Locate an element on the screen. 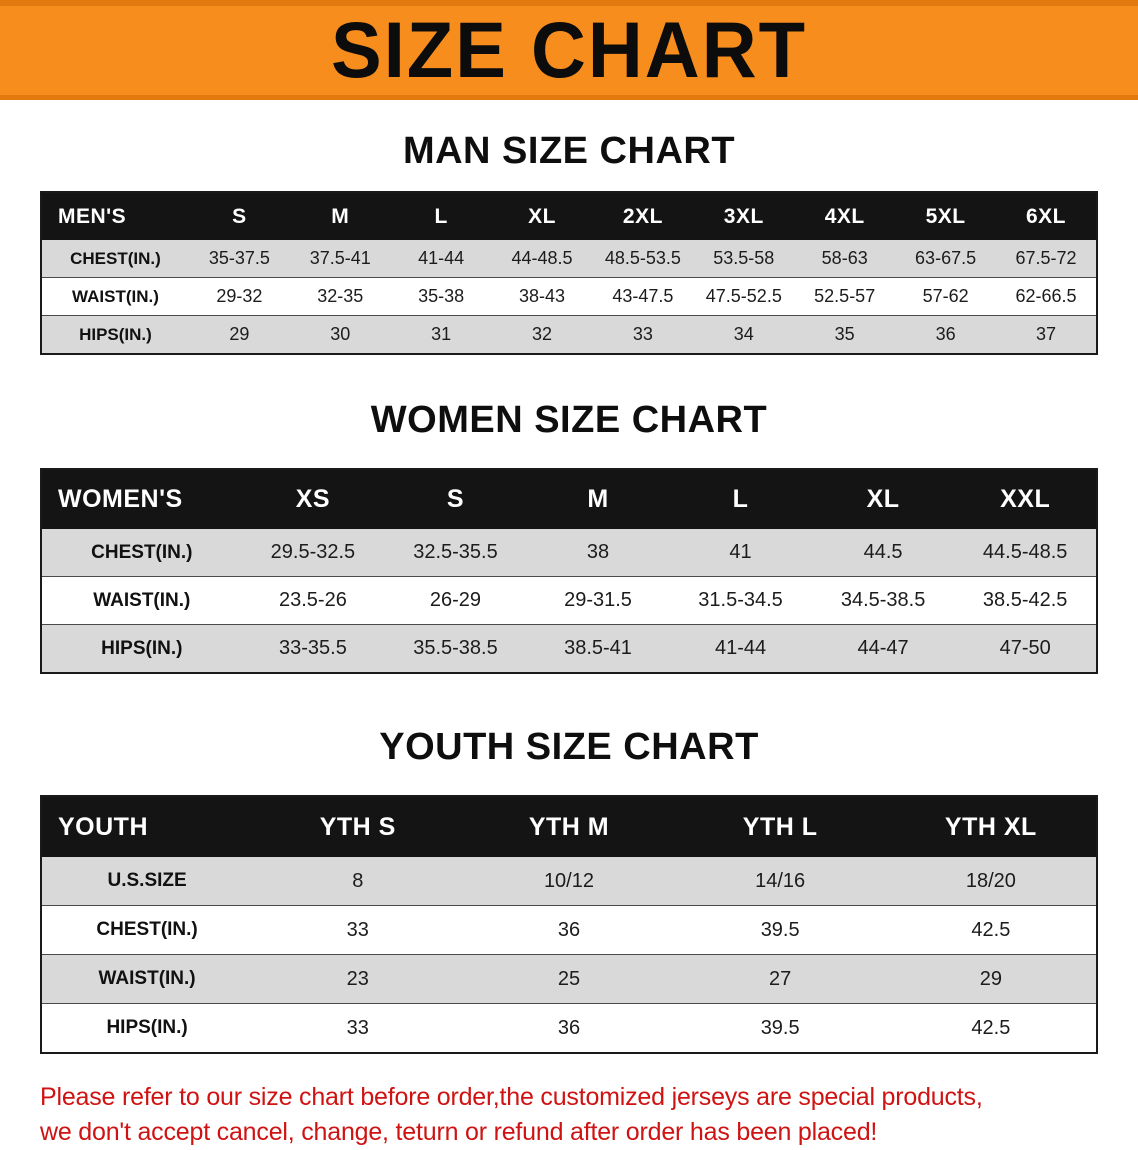 The height and width of the screenshot is (1150, 1138). women-section-heading: WOMEN SIZE CHART is located at coordinates (569, 420).